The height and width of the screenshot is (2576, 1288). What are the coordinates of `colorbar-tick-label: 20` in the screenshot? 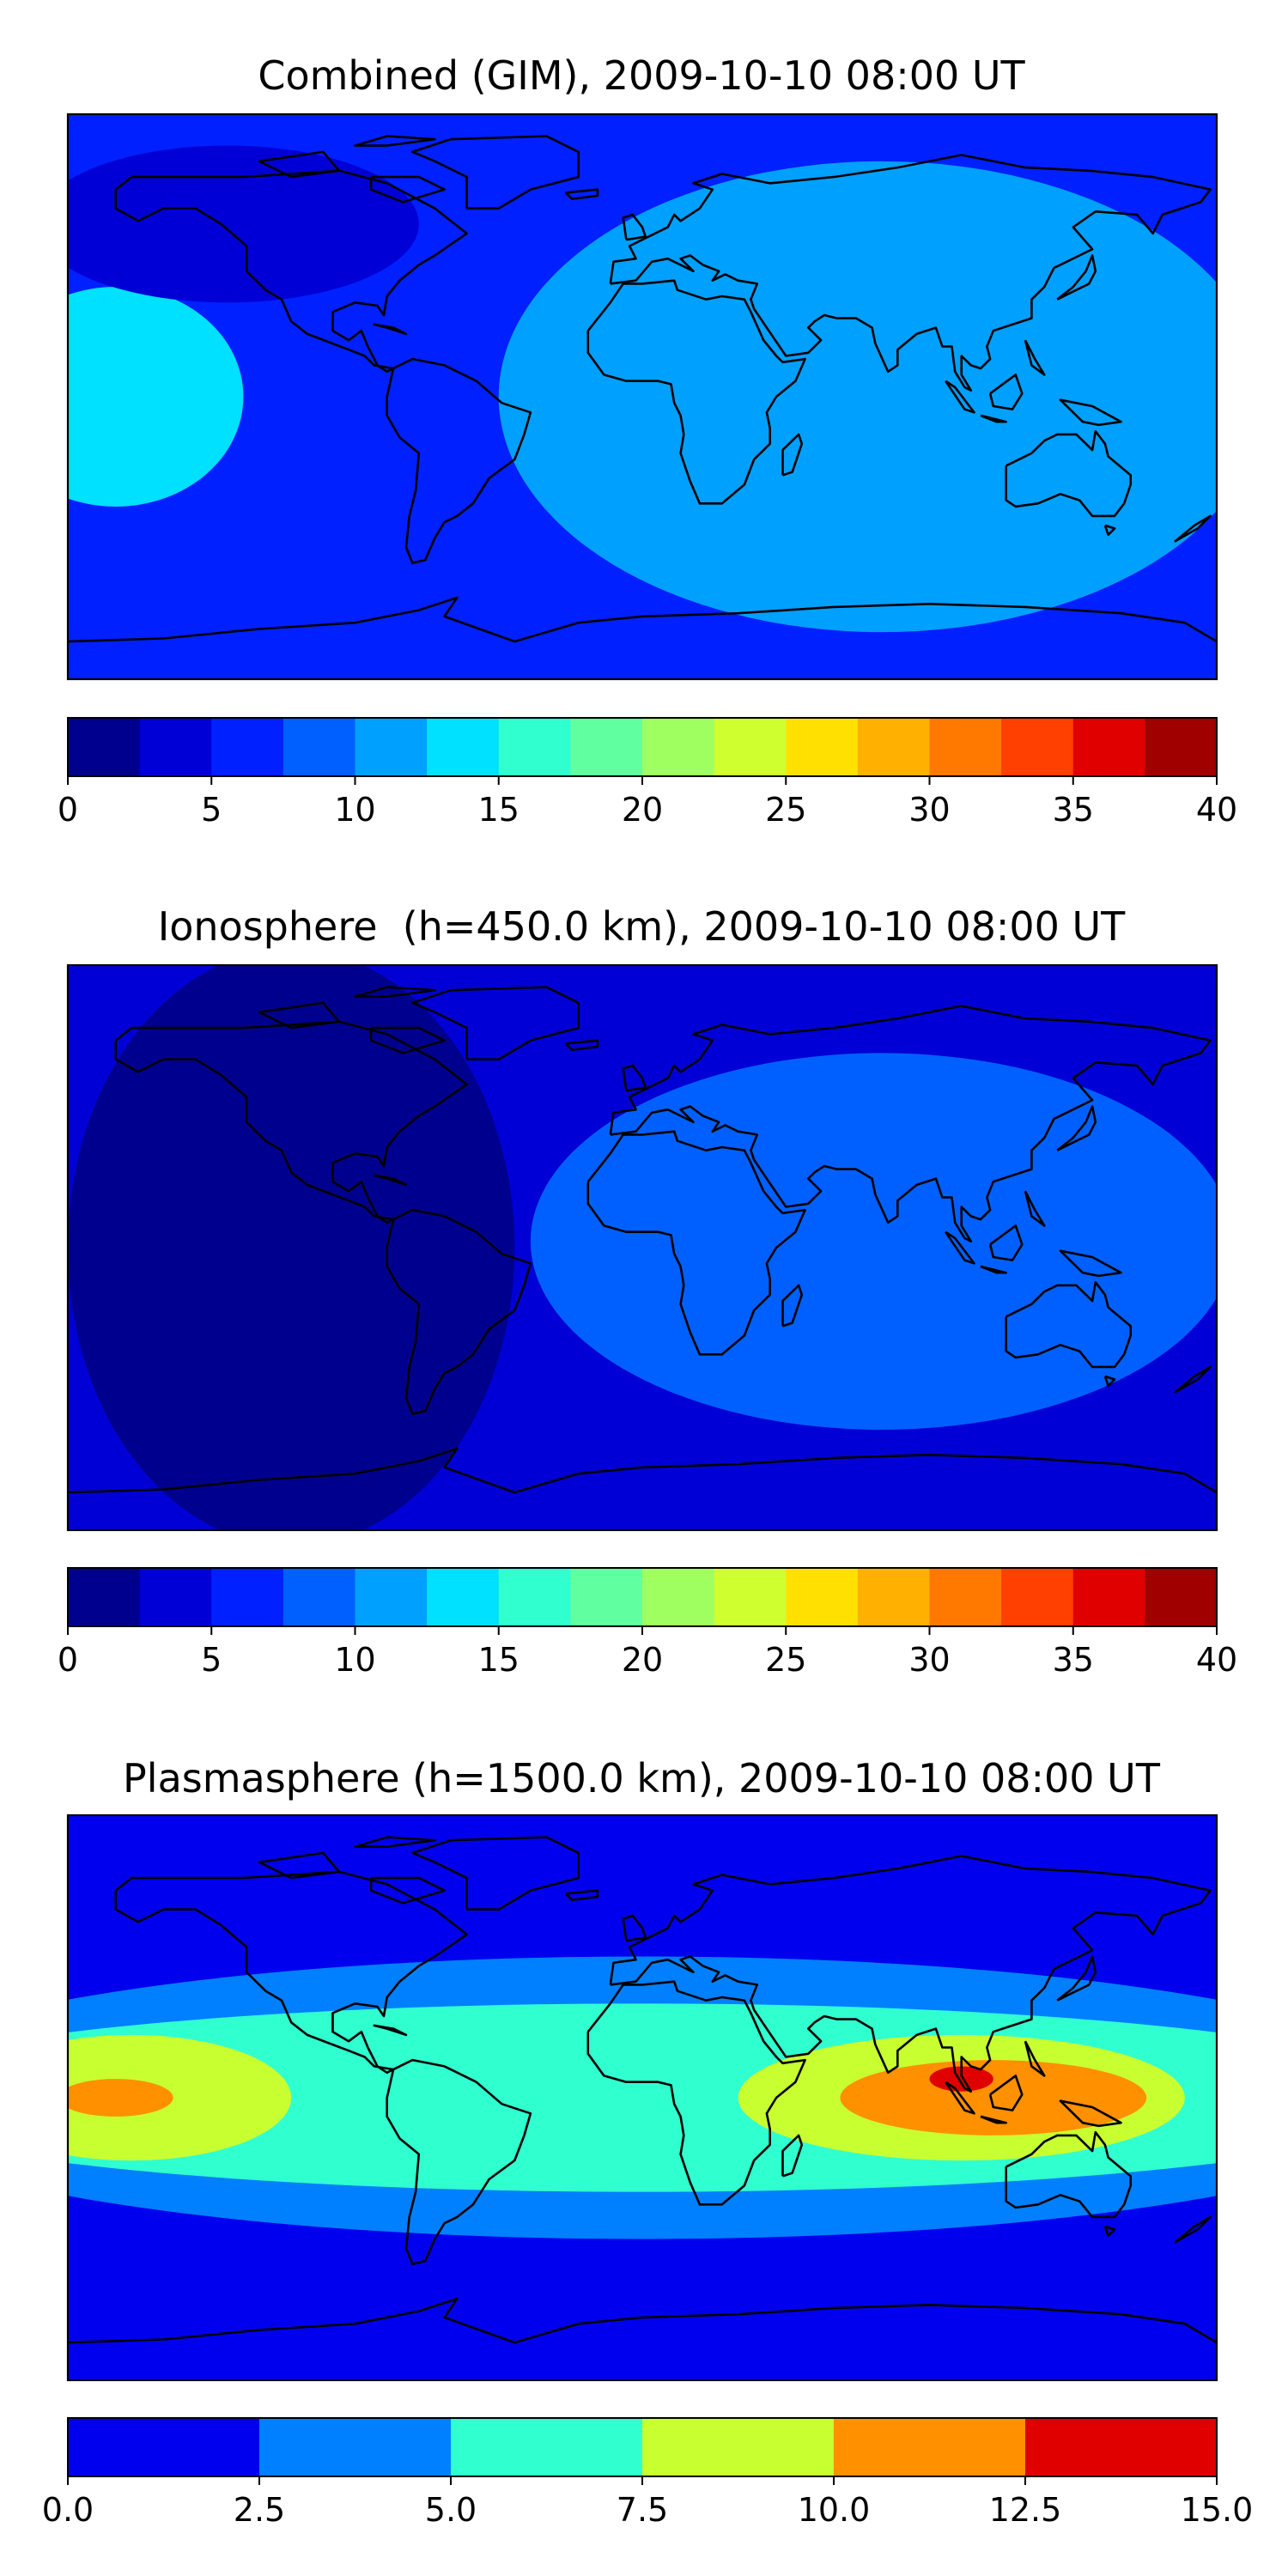 It's located at (642, 810).